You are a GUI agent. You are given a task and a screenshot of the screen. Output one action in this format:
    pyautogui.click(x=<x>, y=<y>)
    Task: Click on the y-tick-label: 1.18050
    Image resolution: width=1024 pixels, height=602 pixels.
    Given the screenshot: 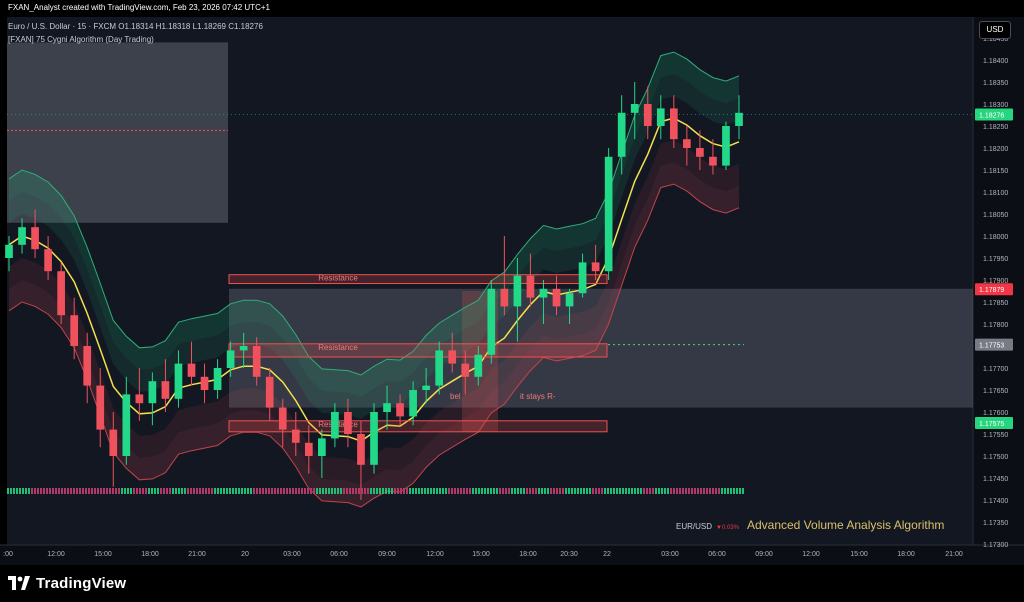 What is the action you would take?
    pyautogui.click(x=995, y=215)
    